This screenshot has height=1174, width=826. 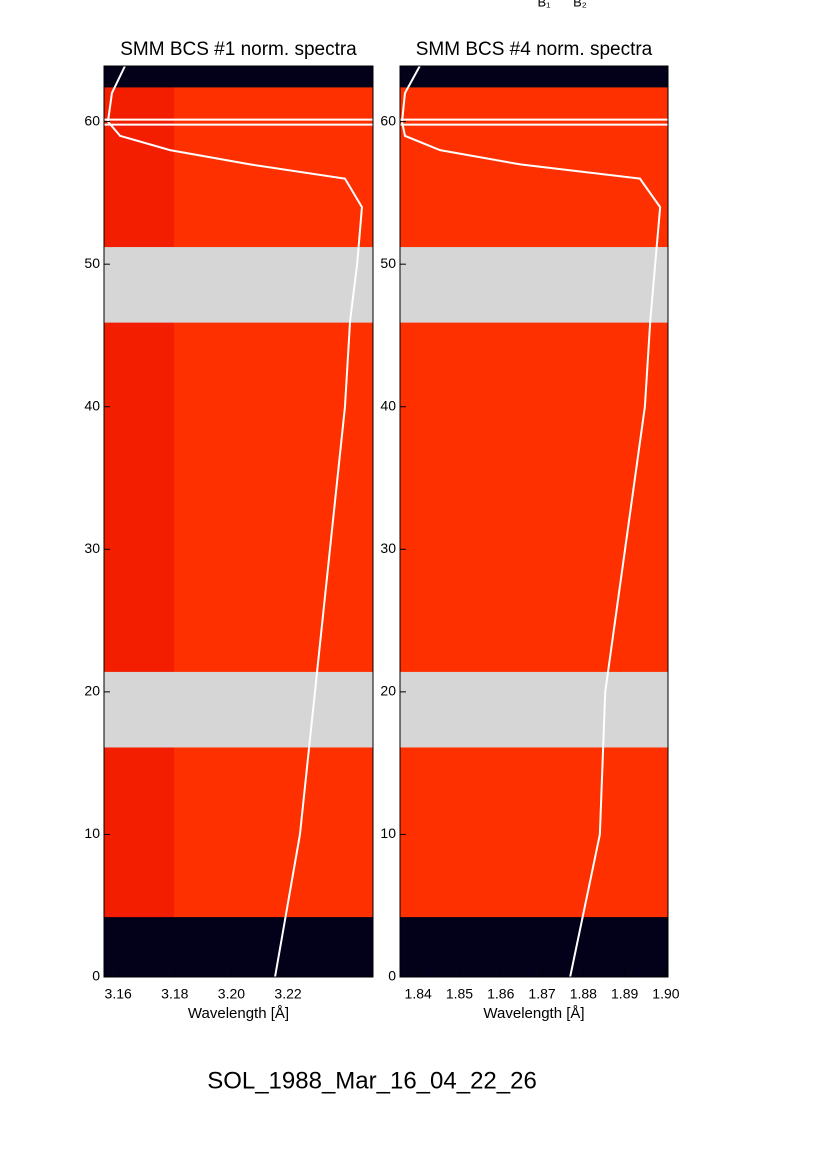 I want to click on x-tick-label: 1.85, so click(x=459, y=994).